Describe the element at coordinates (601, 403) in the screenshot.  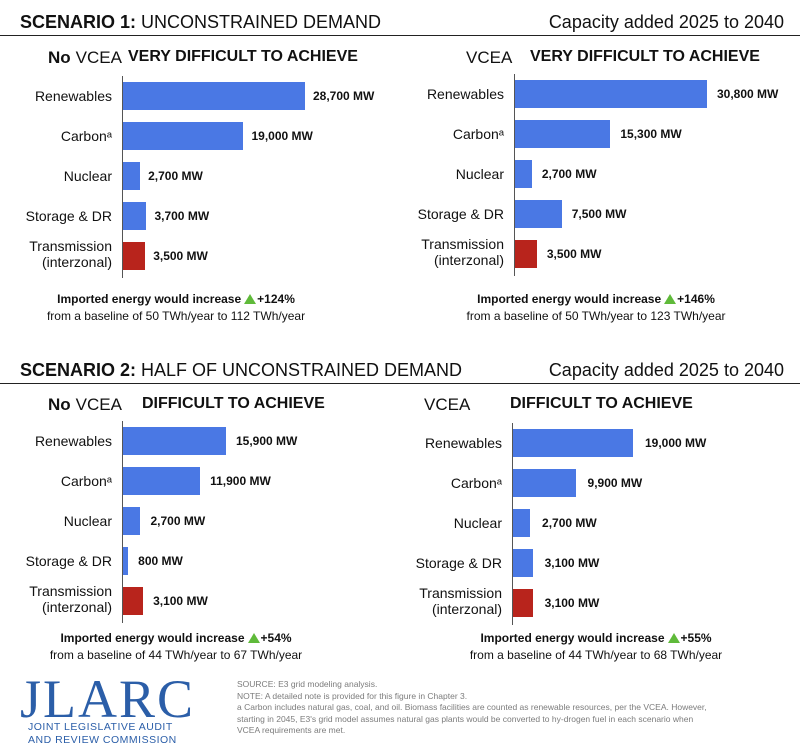
I see `chart-title: DIFFICULT TO ACHIEVE` at that location.